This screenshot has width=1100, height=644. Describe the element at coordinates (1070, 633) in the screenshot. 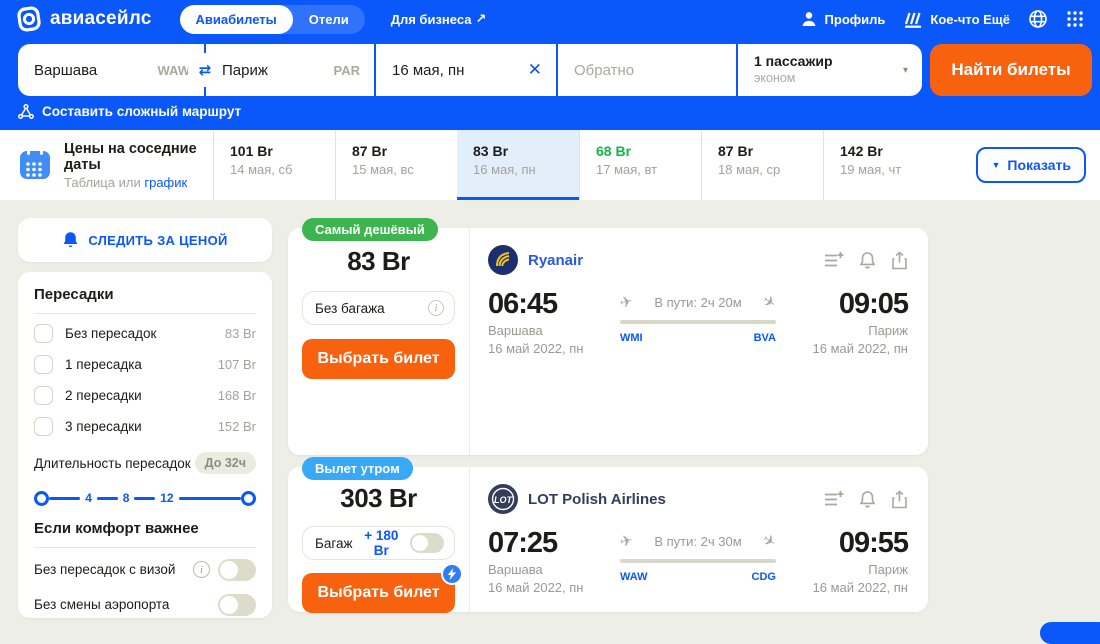

I see `chat-support-button` at that location.